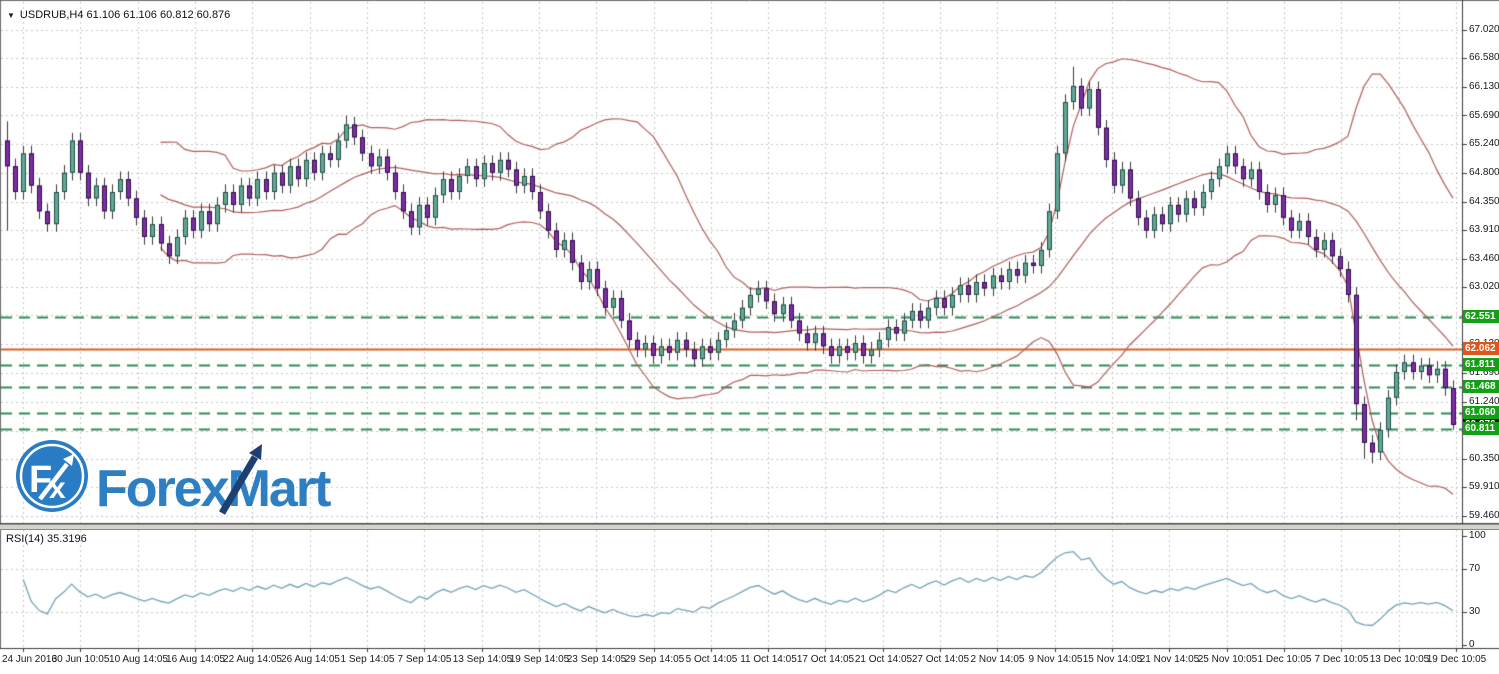 This screenshot has height=674, width=1499. I want to click on logo-circle-arrow-icon, so click(56, 477).